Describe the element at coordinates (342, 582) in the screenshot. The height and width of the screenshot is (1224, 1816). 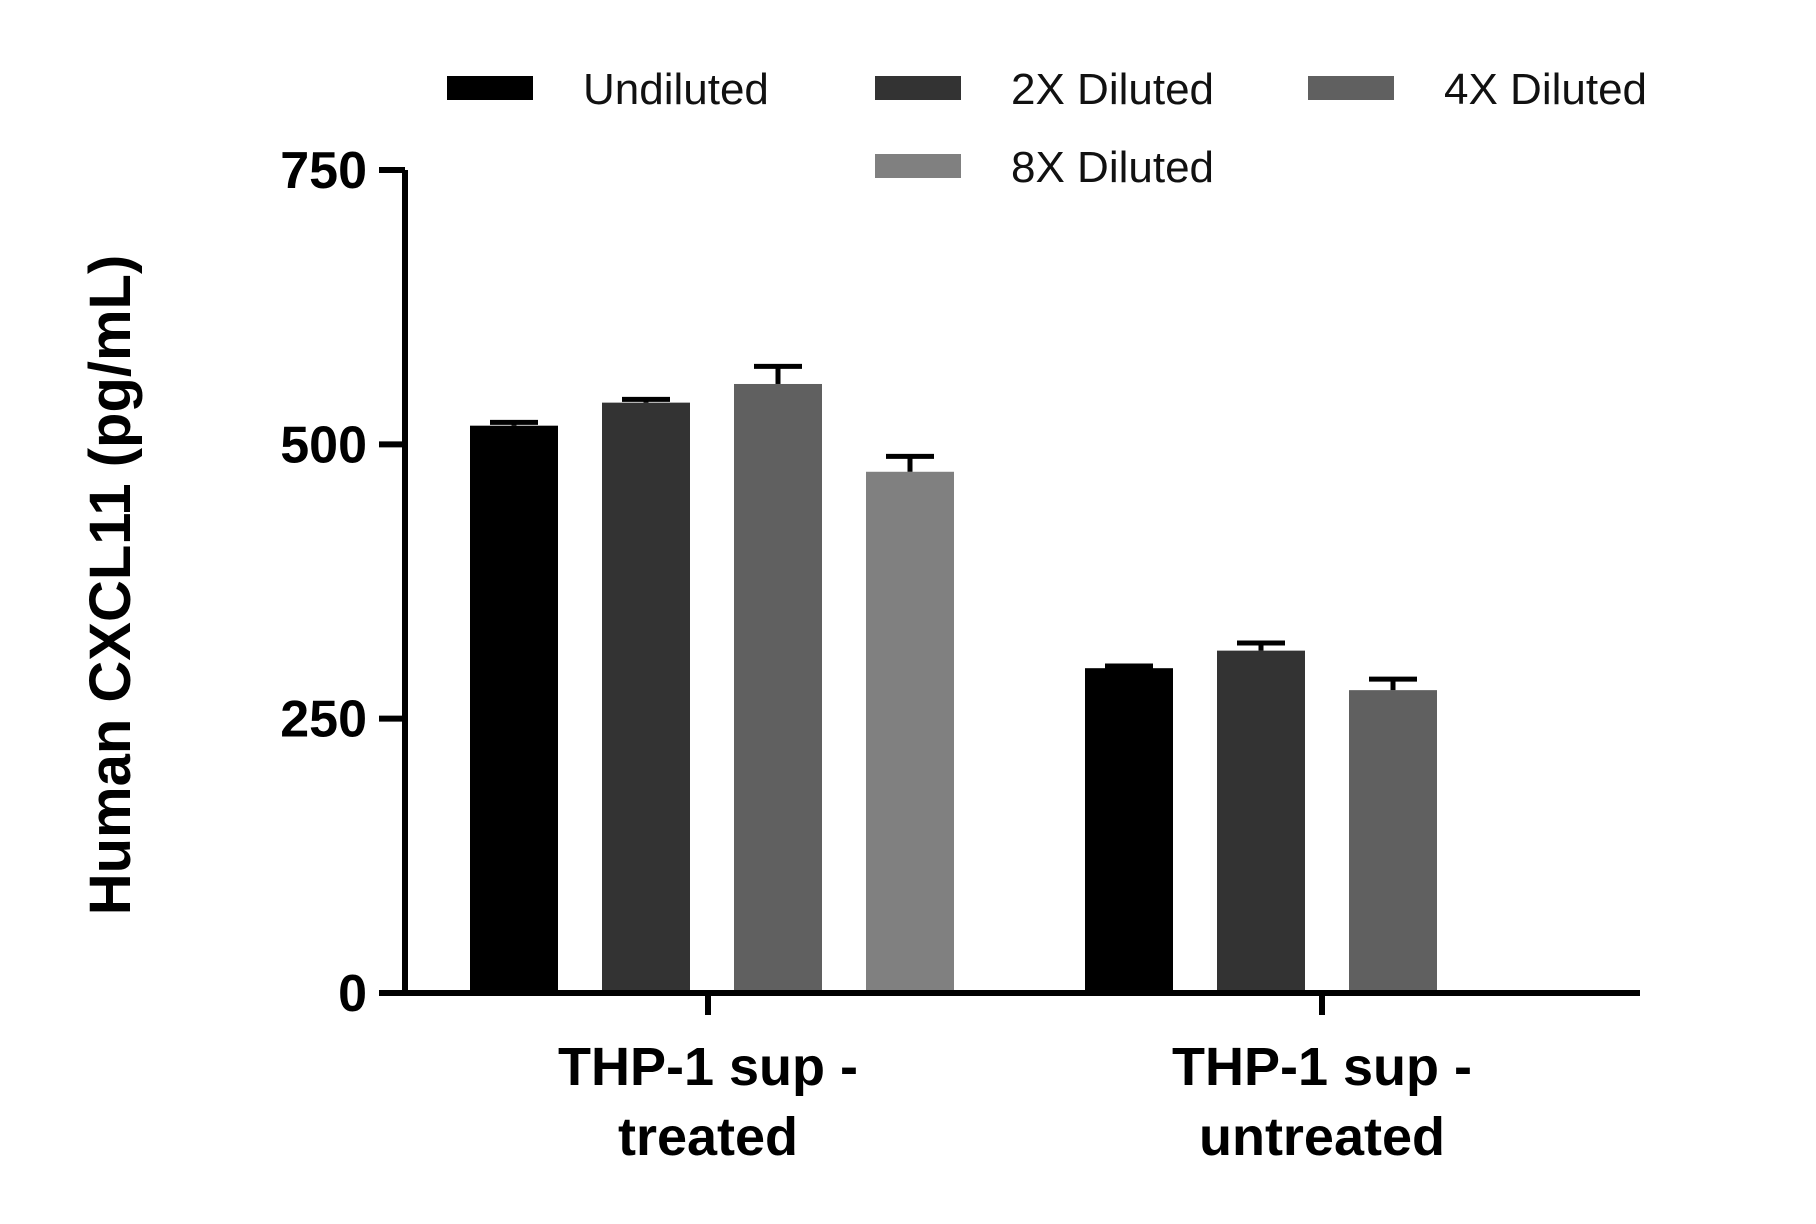
I see `y-ticks: 0 250 500 750` at that location.